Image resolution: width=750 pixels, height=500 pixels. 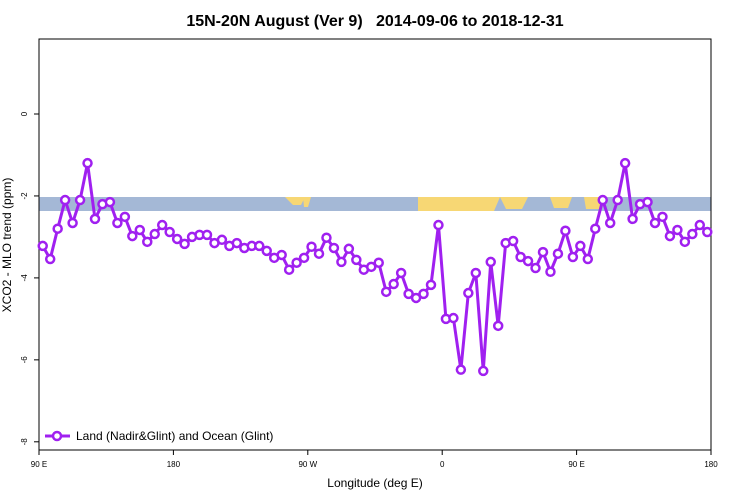 What do you see at coordinates (24, 278) in the screenshot?
I see `y-tick-label: -4` at bounding box center [24, 278].